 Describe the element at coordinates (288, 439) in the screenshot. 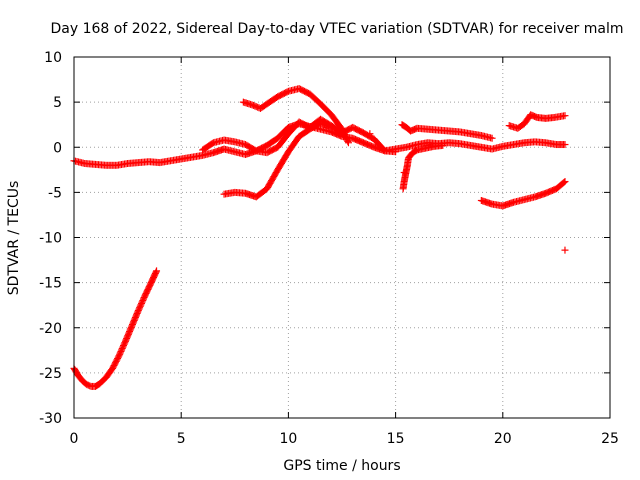

I see `x-tick-label: 10` at that location.